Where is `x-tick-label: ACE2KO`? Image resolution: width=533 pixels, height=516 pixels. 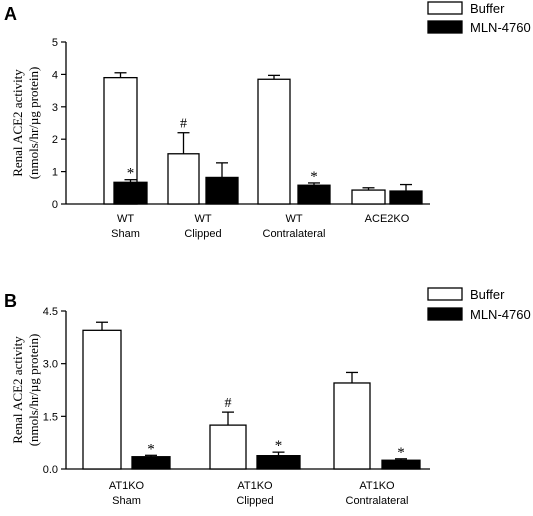 x-tick-label: ACE2KO is located at coordinates (387, 219).